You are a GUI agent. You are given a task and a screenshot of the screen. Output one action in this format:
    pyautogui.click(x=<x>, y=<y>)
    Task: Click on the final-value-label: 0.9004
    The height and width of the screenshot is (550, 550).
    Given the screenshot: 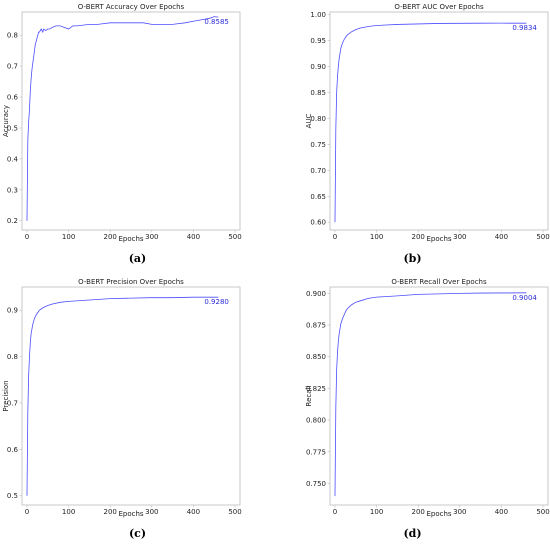 What is the action you would take?
    pyautogui.click(x=524, y=298)
    